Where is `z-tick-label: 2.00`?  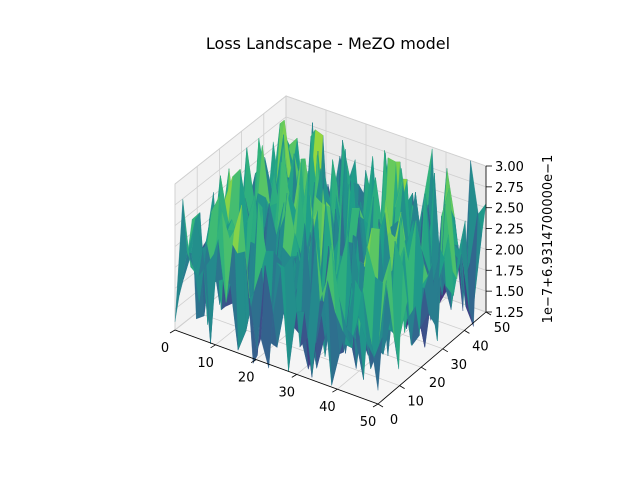
z-tick-label: 2.00 is located at coordinates (509, 250).